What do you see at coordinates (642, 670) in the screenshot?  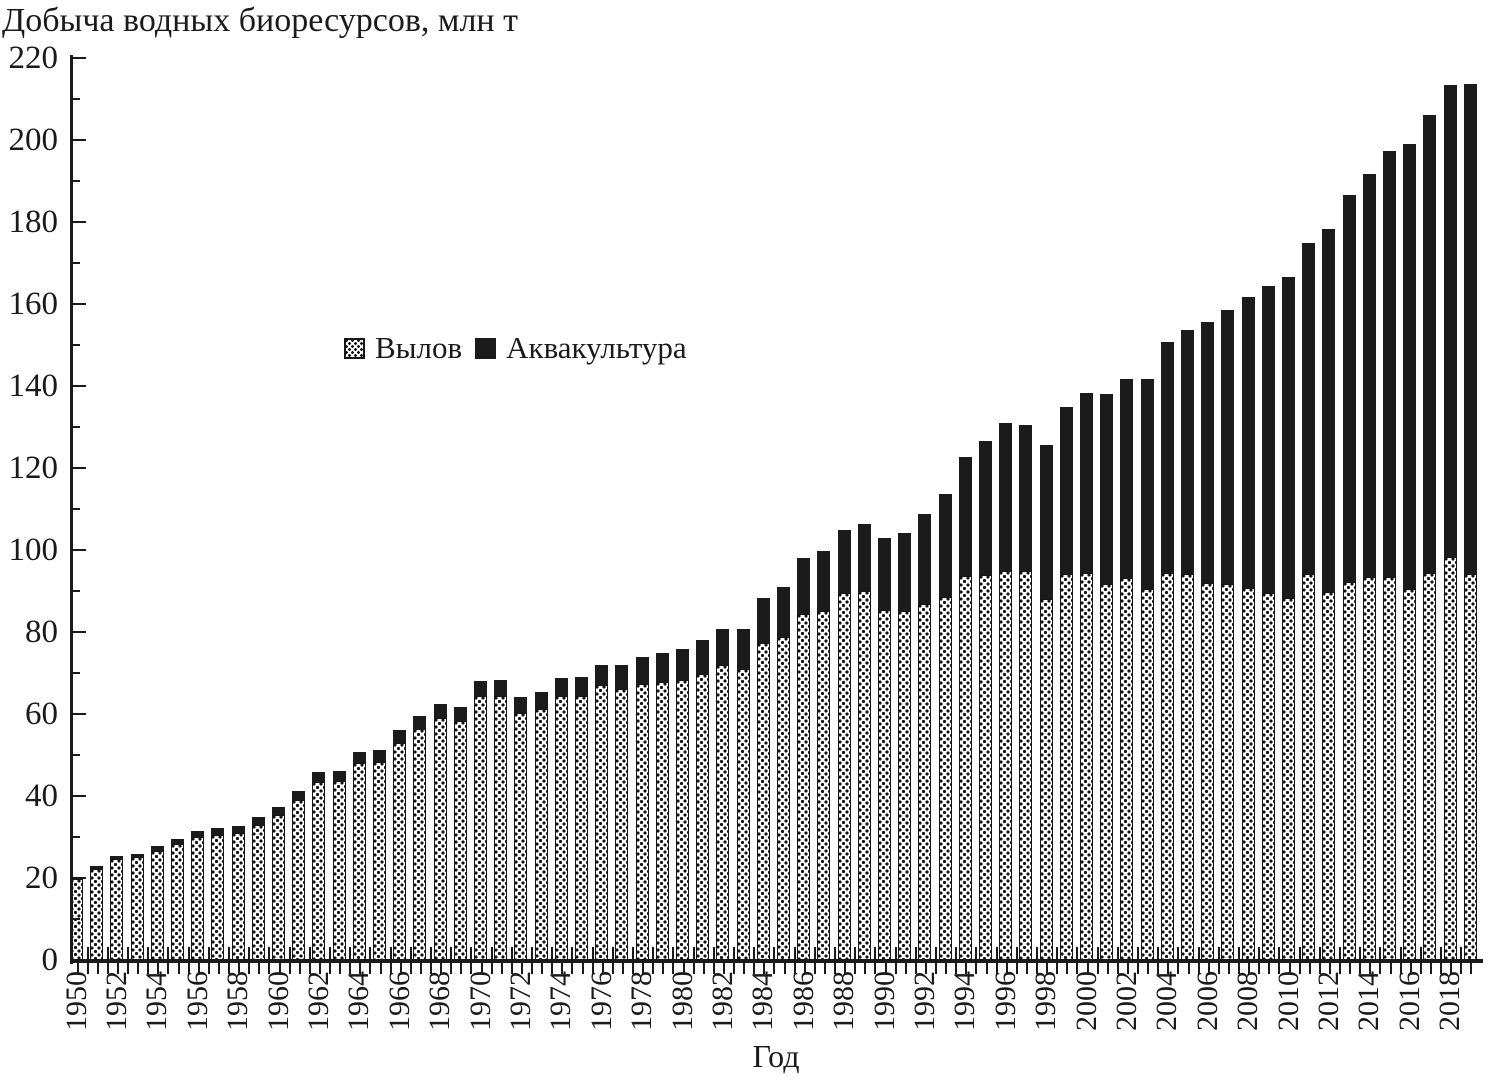 I see `bar-segment-aquaculture-1978` at bounding box center [642, 670].